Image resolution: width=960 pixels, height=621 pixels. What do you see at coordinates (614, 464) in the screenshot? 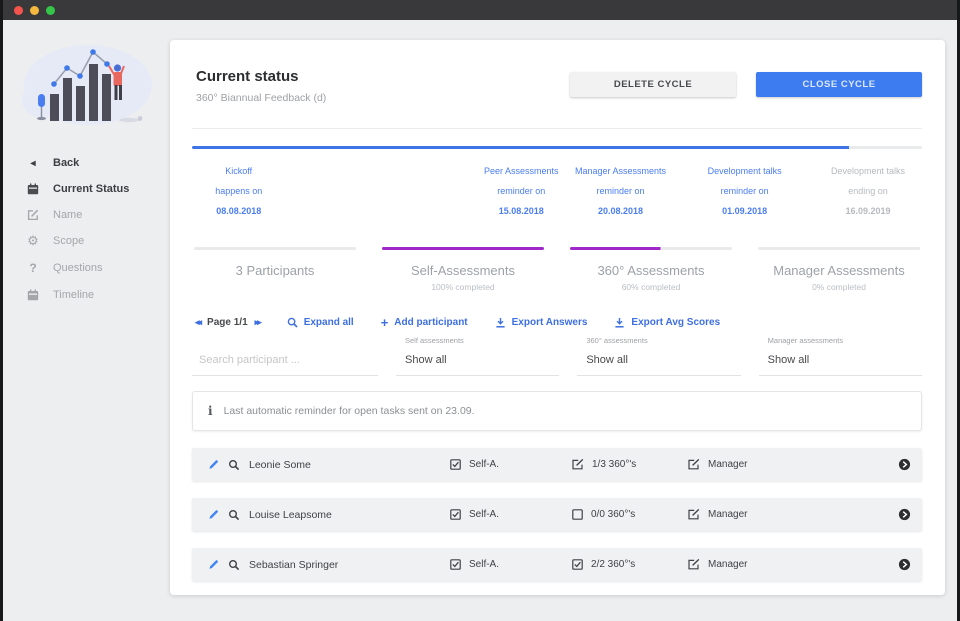
I see `threesixty-label: 1/3 360°'s` at bounding box center [614, 464].